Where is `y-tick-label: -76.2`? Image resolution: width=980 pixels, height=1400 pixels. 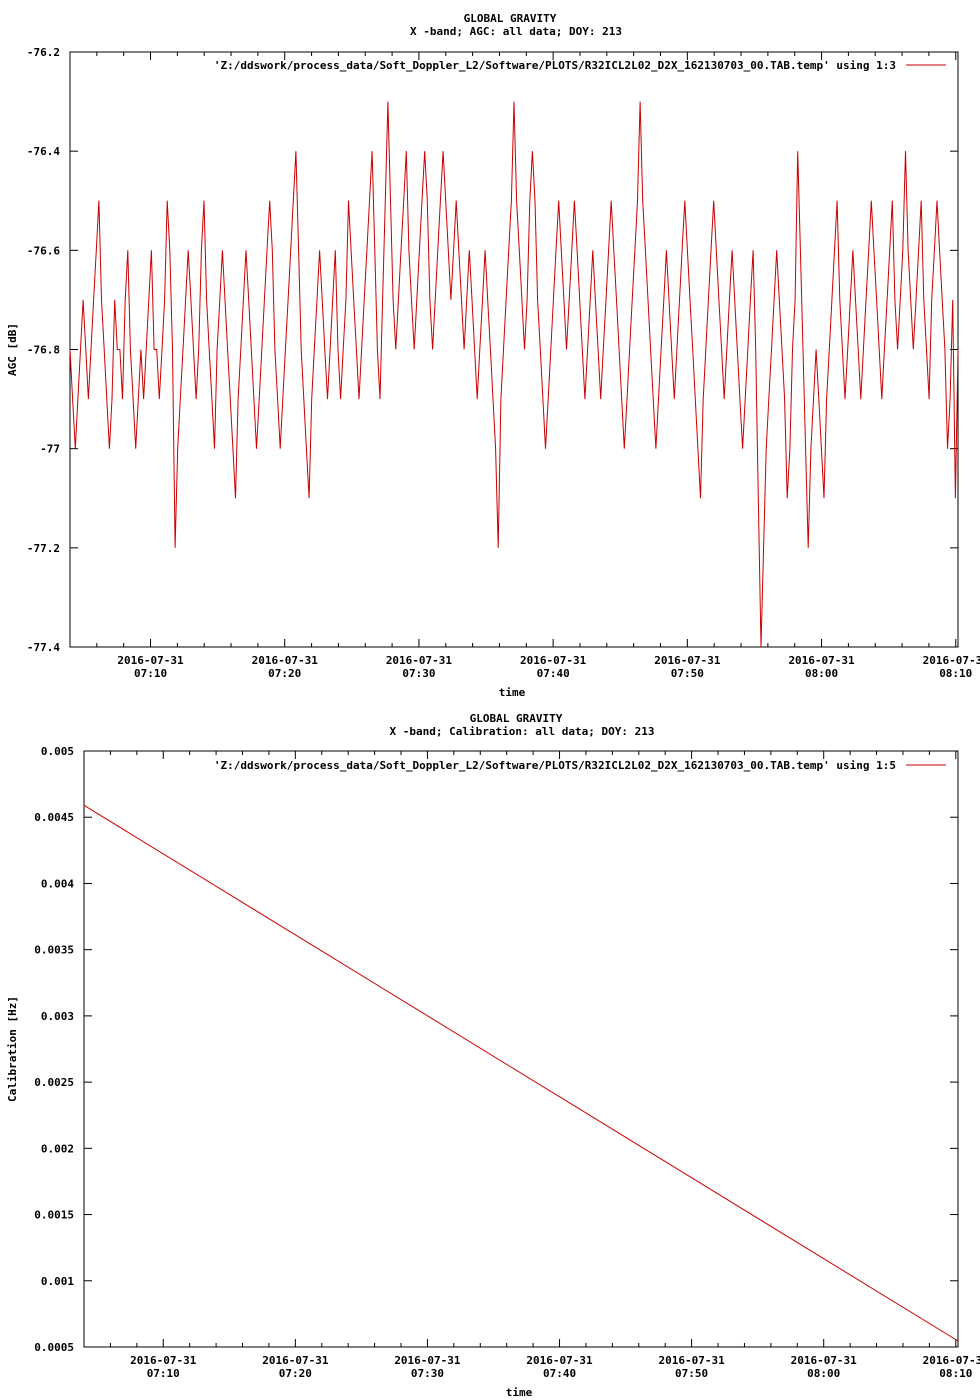
y-tick-label: -76.2 is located at coordinates (43, 52).